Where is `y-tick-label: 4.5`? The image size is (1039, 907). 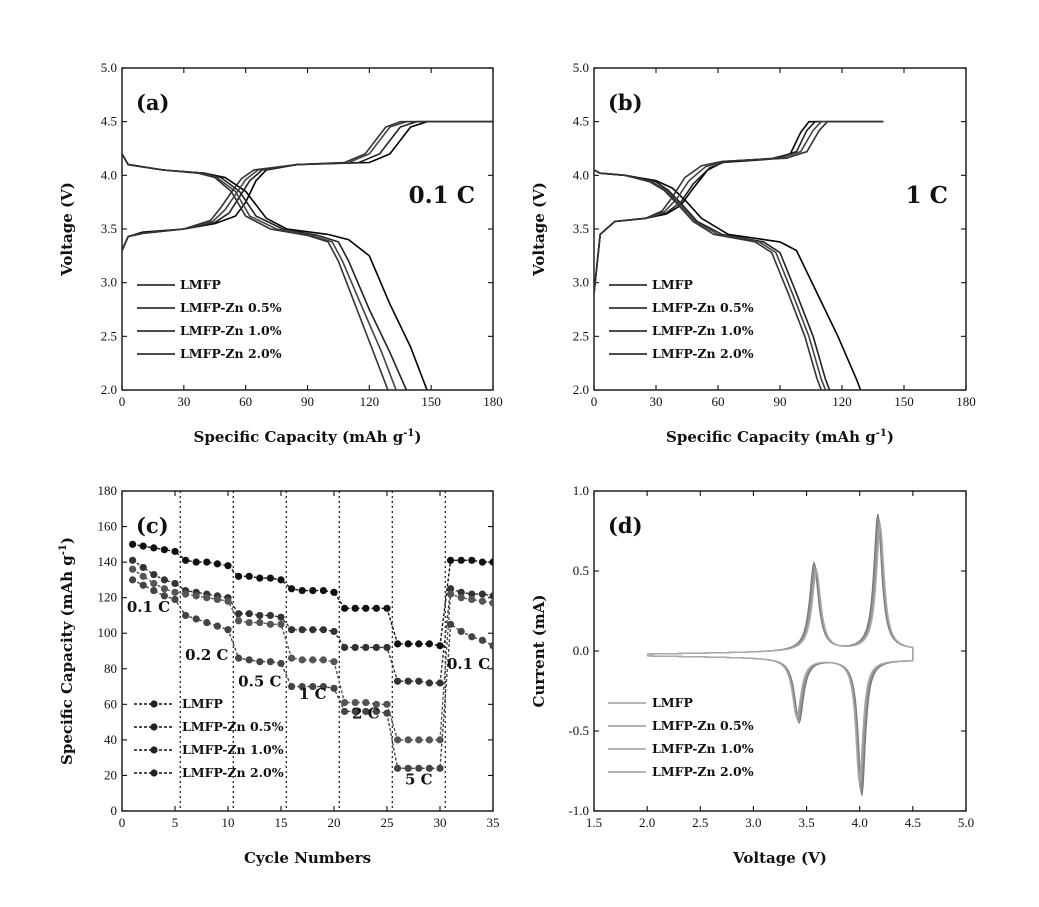
y-tick-label: 4.5 is located at coordinates (581, 121).